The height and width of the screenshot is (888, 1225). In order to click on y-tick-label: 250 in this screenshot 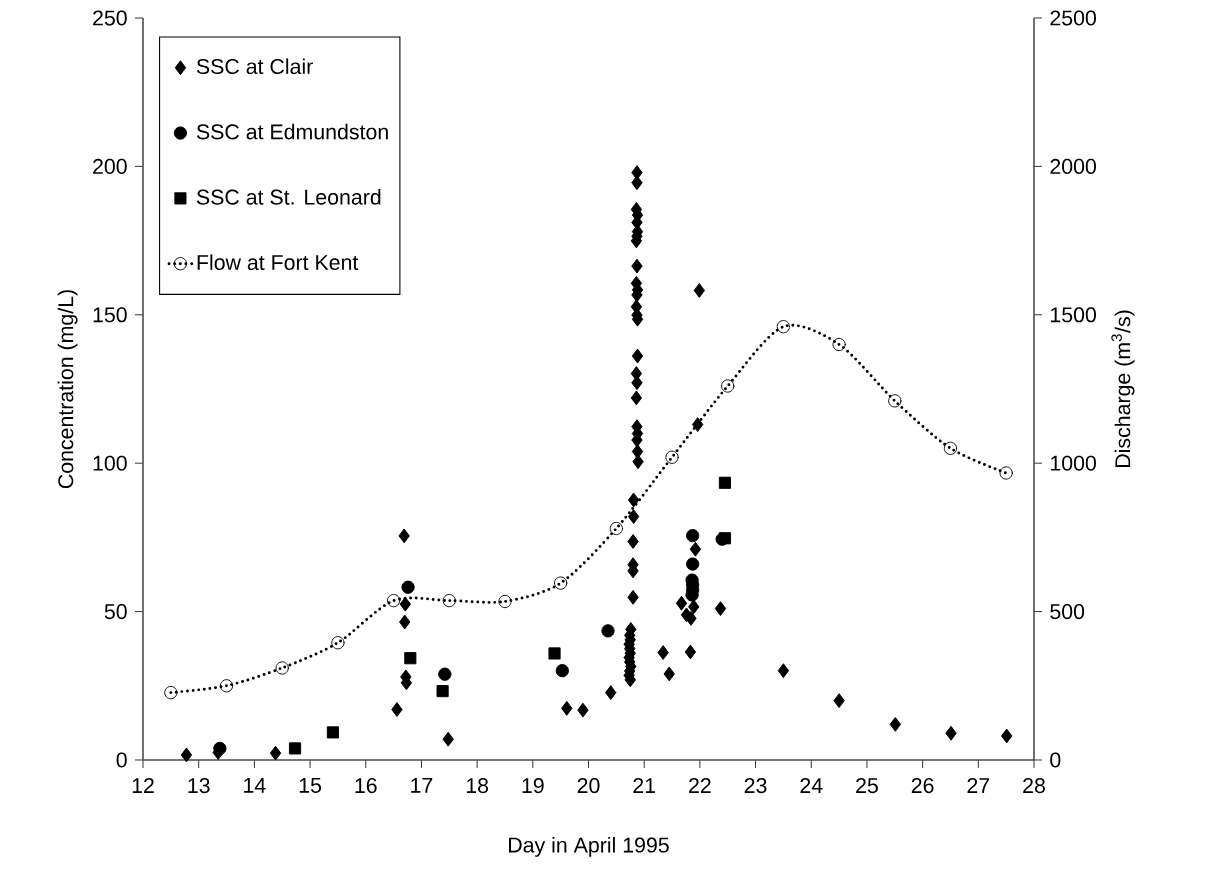, I will do `click(110, 18)`.